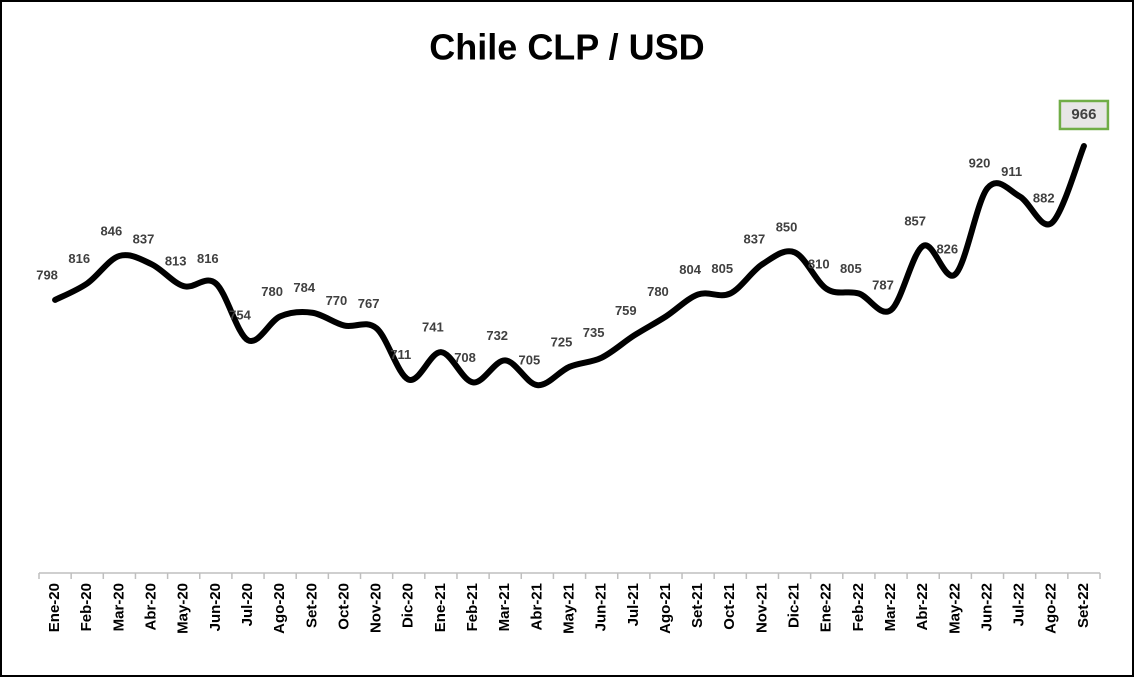 The height and width of the screenshot is (677, 1134). What do you see at coordinates (947, 249) in the screenshot?
I see `data-label: 826` at bounding box center [947, 249].